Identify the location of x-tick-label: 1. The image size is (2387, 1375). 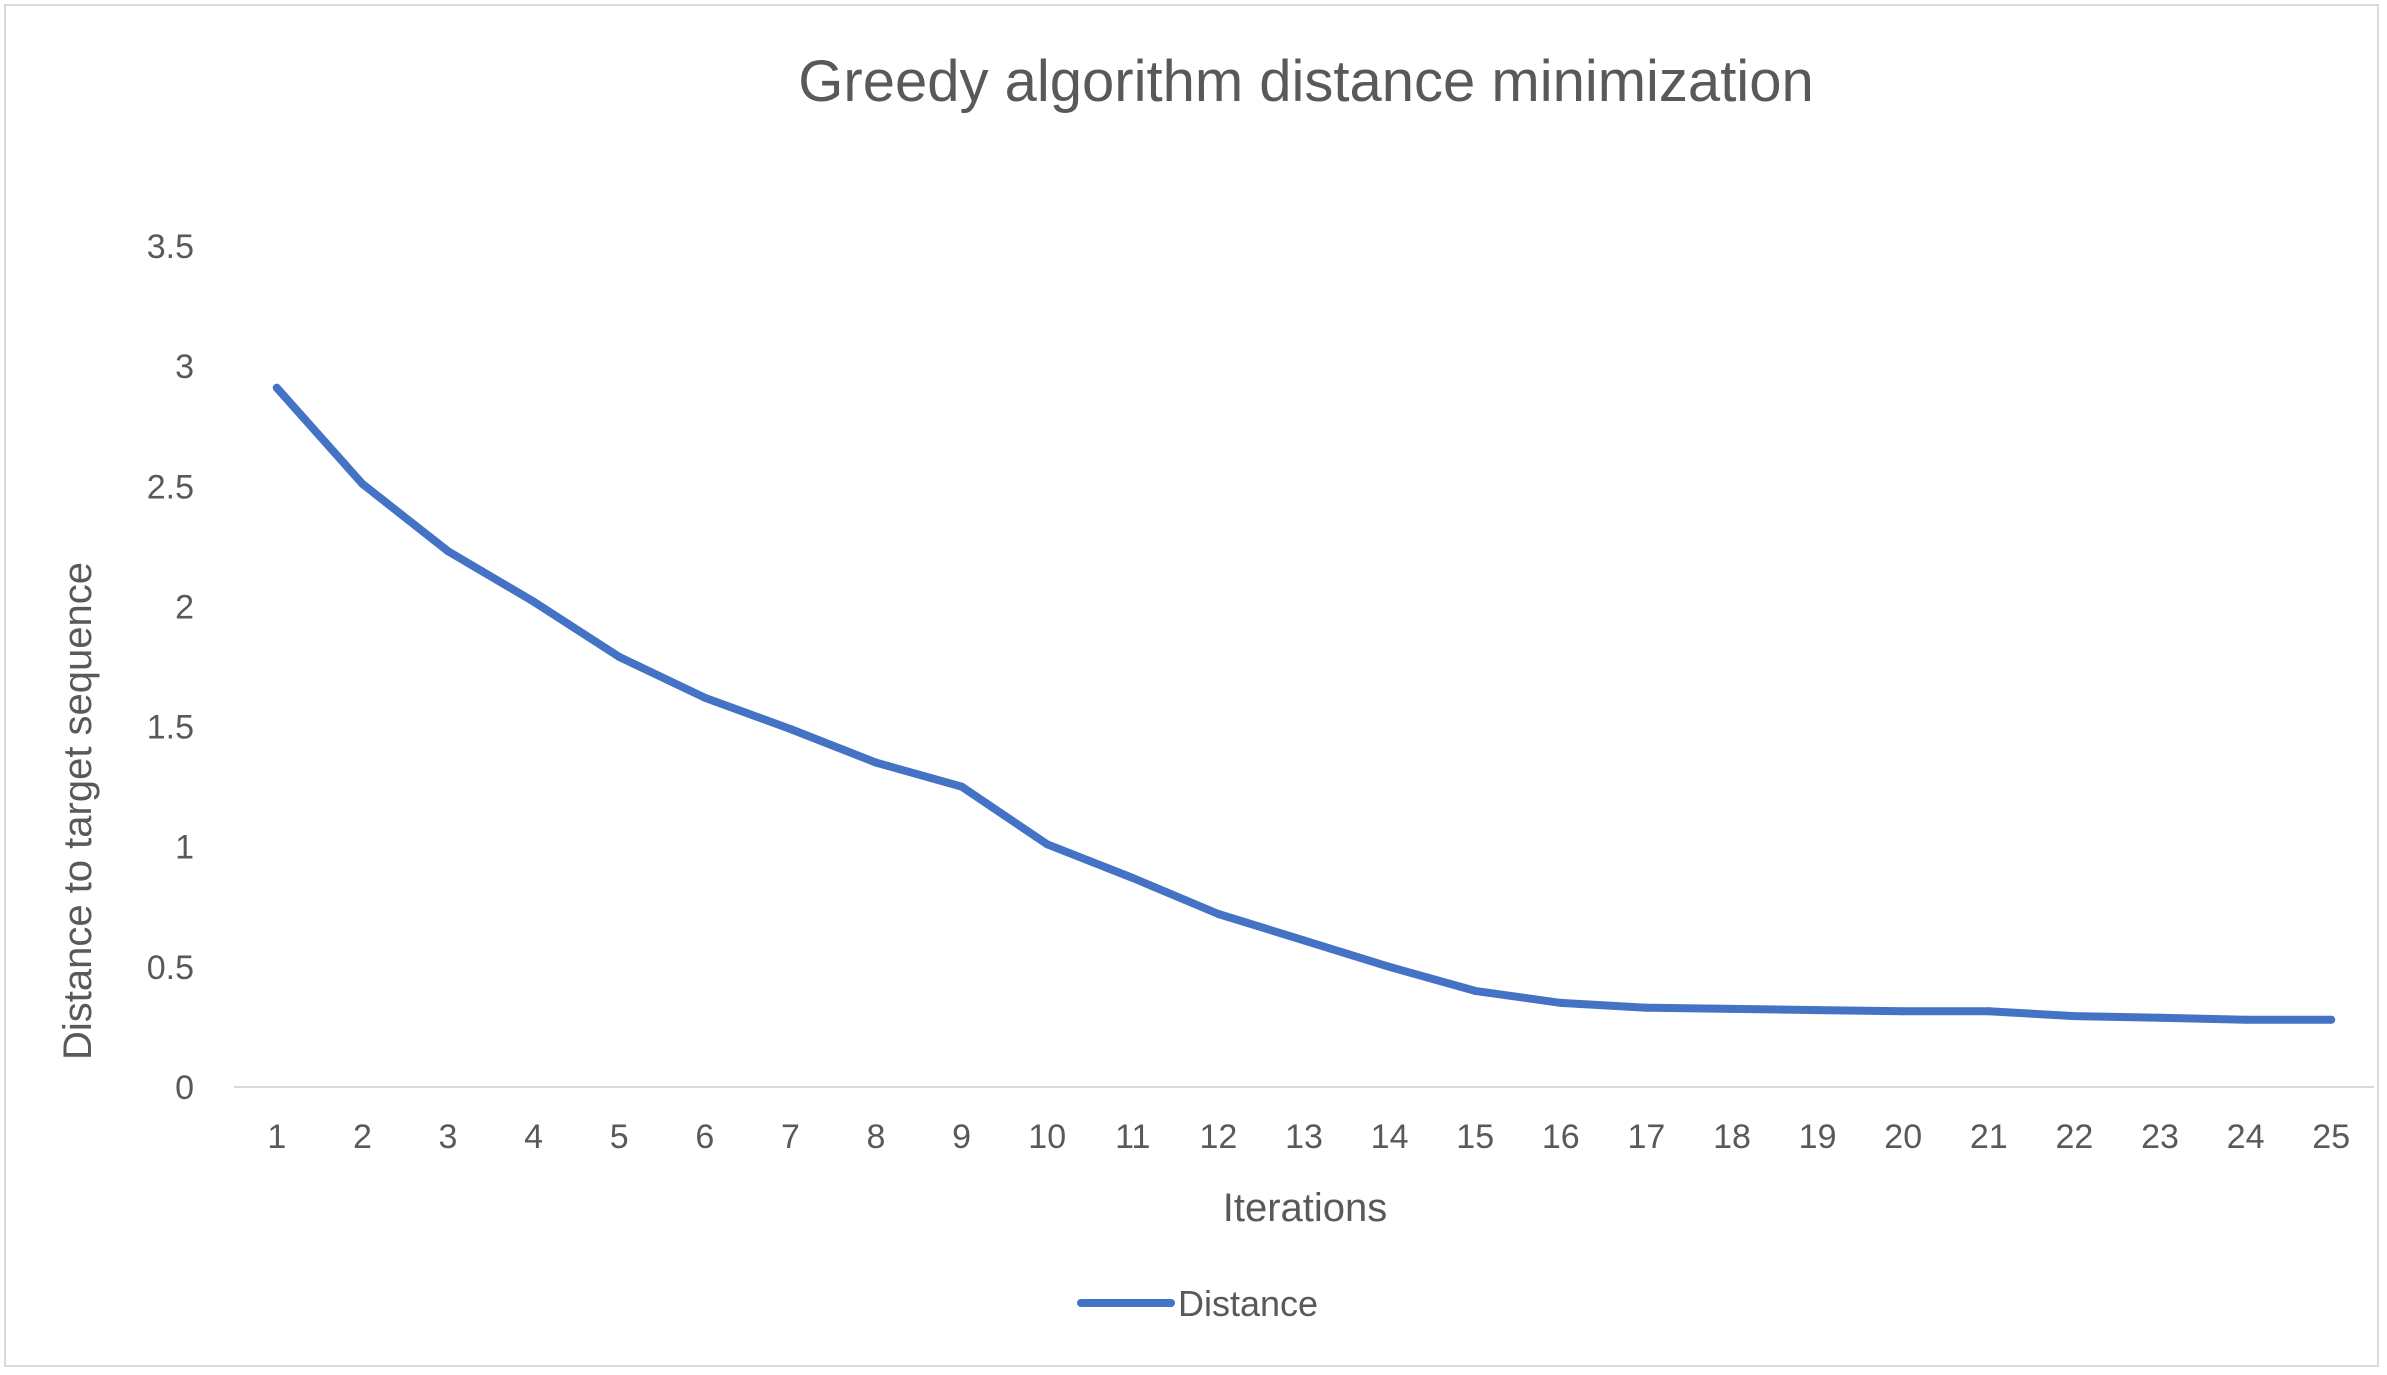
(276, 1137).